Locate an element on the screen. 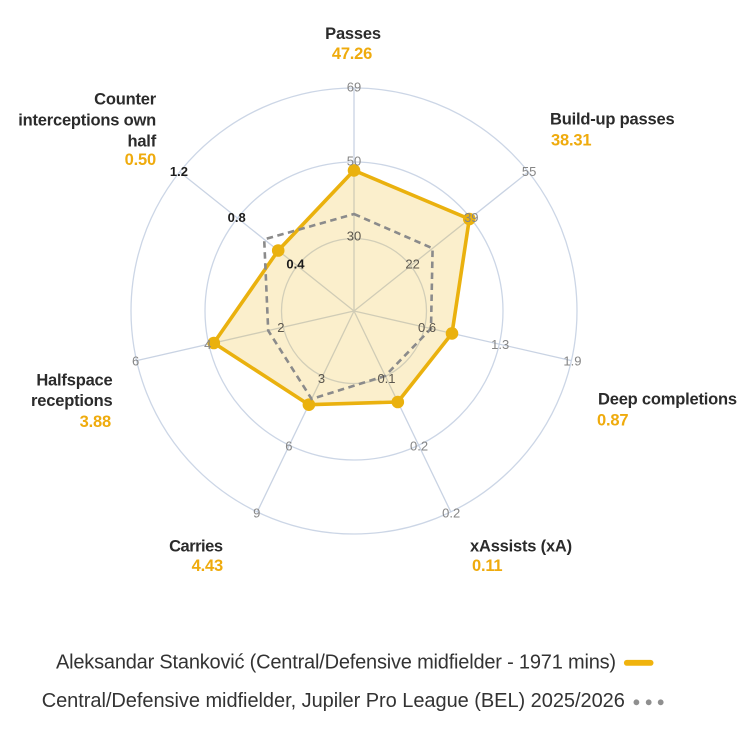 The image size is (750, 731). svg-text: receptions is located at coordinates (71, 401).